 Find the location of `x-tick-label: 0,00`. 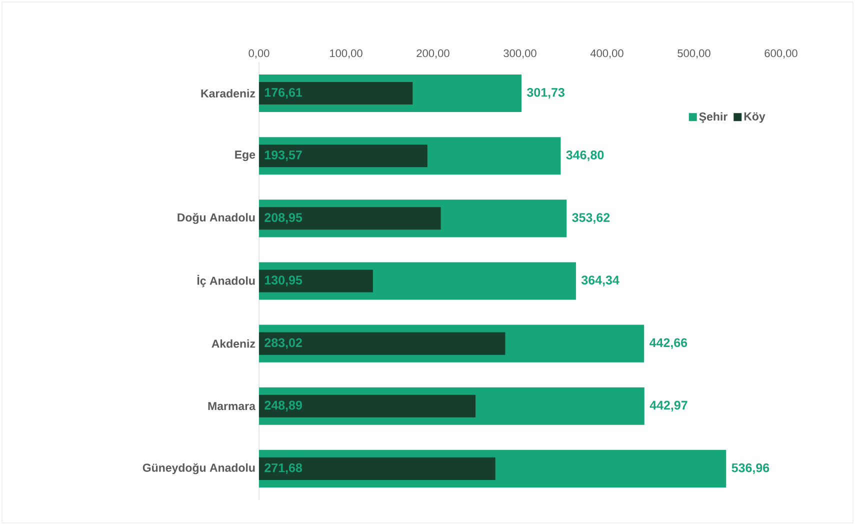

x-tick-label: 0,00 is located at coordinates (259, 53).